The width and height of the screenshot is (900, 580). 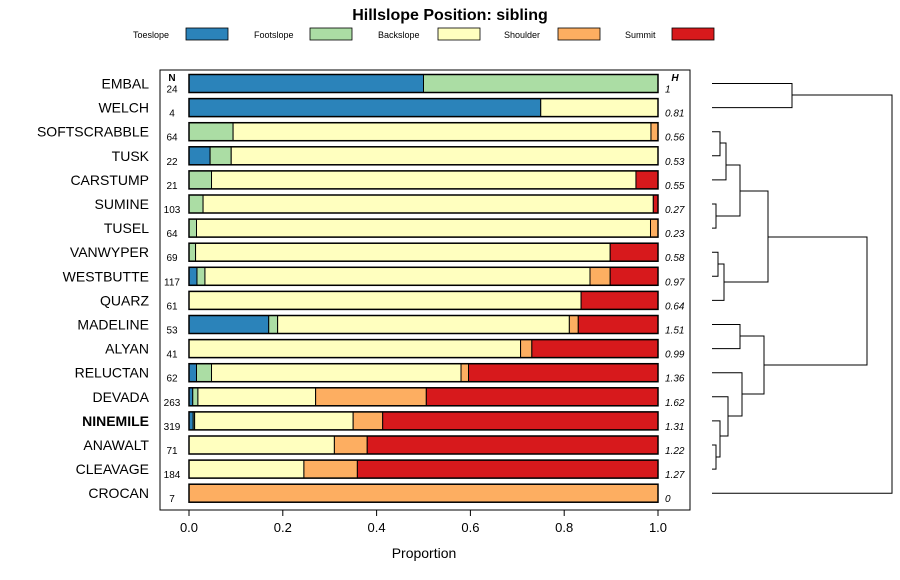 What do you see at coordinates (459, 34) in the screenshot?
I see `legend-swatch-backslope` at bounding box center [459, 34].